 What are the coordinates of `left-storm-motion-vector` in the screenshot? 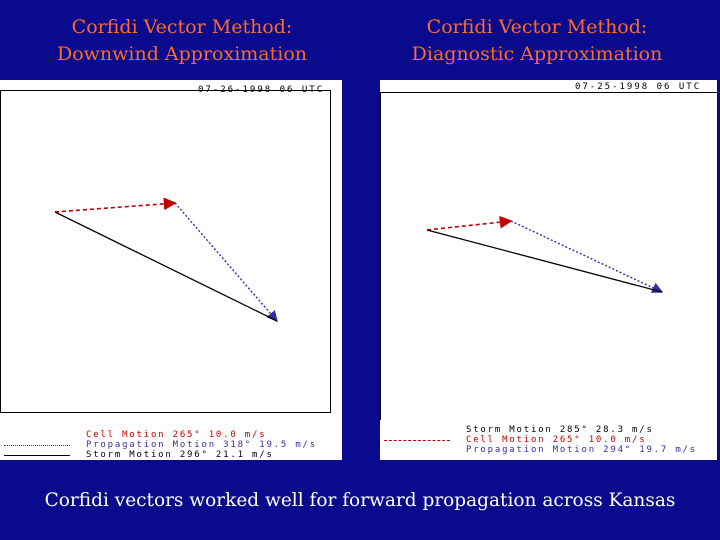 It's located at (166, 266).